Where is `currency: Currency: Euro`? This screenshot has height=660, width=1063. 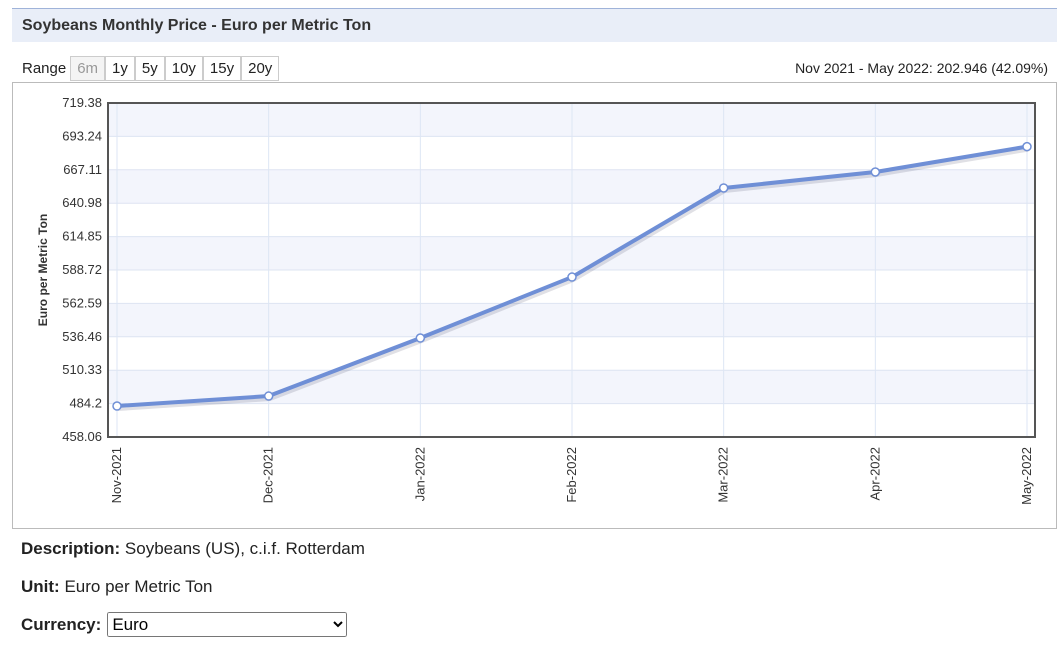
currency: Currency: Euro is located at coordinates (184, 624).